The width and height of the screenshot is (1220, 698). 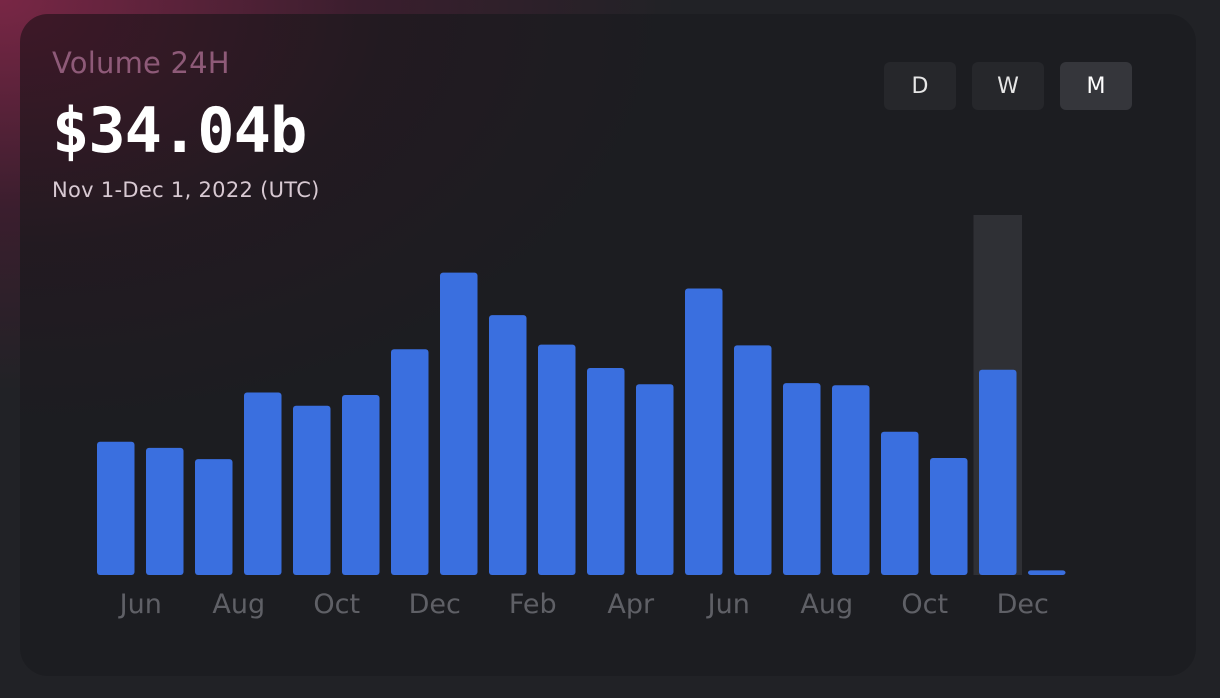 I want to click on timeframe-day-button: D, so click(x=920, y=86).